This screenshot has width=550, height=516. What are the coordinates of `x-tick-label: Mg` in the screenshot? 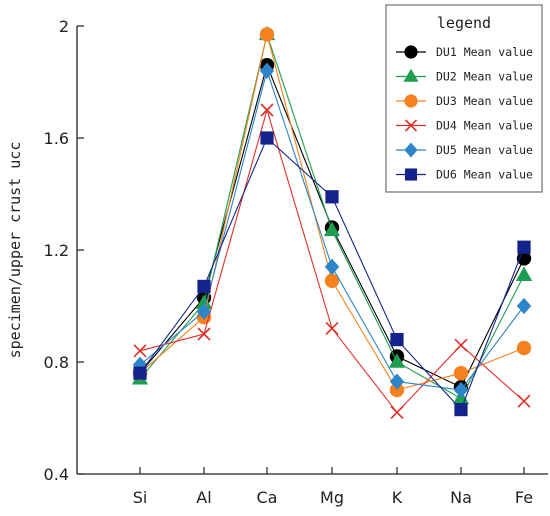 It's located at (332, 497).